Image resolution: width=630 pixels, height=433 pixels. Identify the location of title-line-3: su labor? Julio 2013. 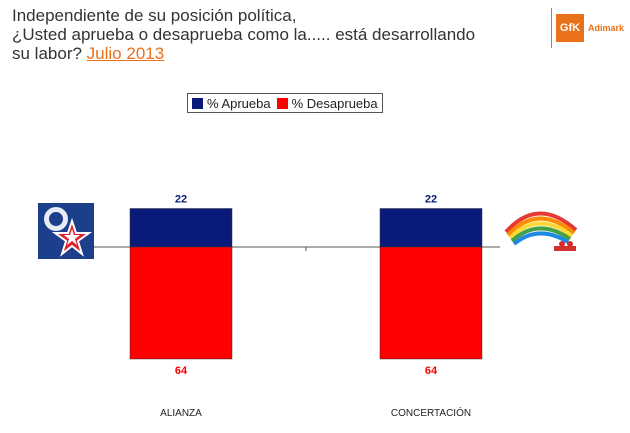
(272, 53).